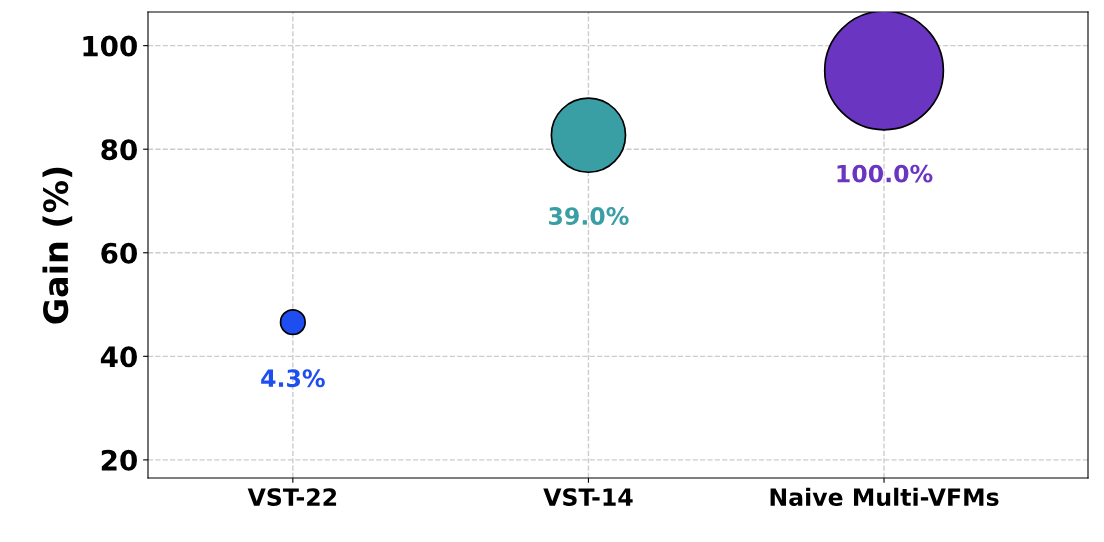  Describe the element at coordinates (292, 497) in the screenshot. I see `x-tick-label: VST-22` at that location.